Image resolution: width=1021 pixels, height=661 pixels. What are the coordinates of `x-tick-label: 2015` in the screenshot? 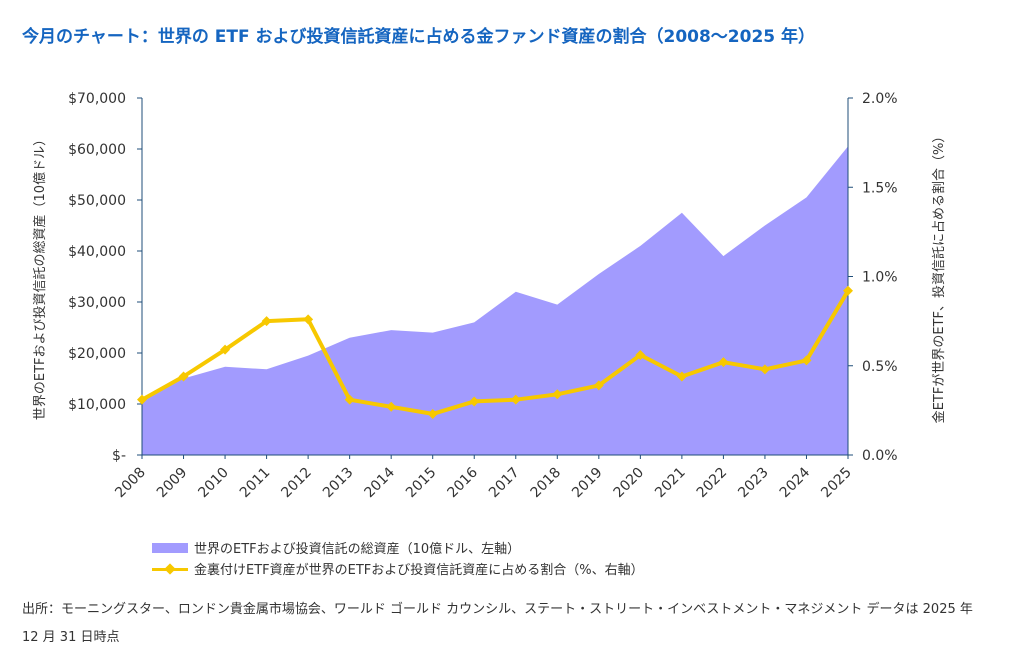 It's located at (421, 483).